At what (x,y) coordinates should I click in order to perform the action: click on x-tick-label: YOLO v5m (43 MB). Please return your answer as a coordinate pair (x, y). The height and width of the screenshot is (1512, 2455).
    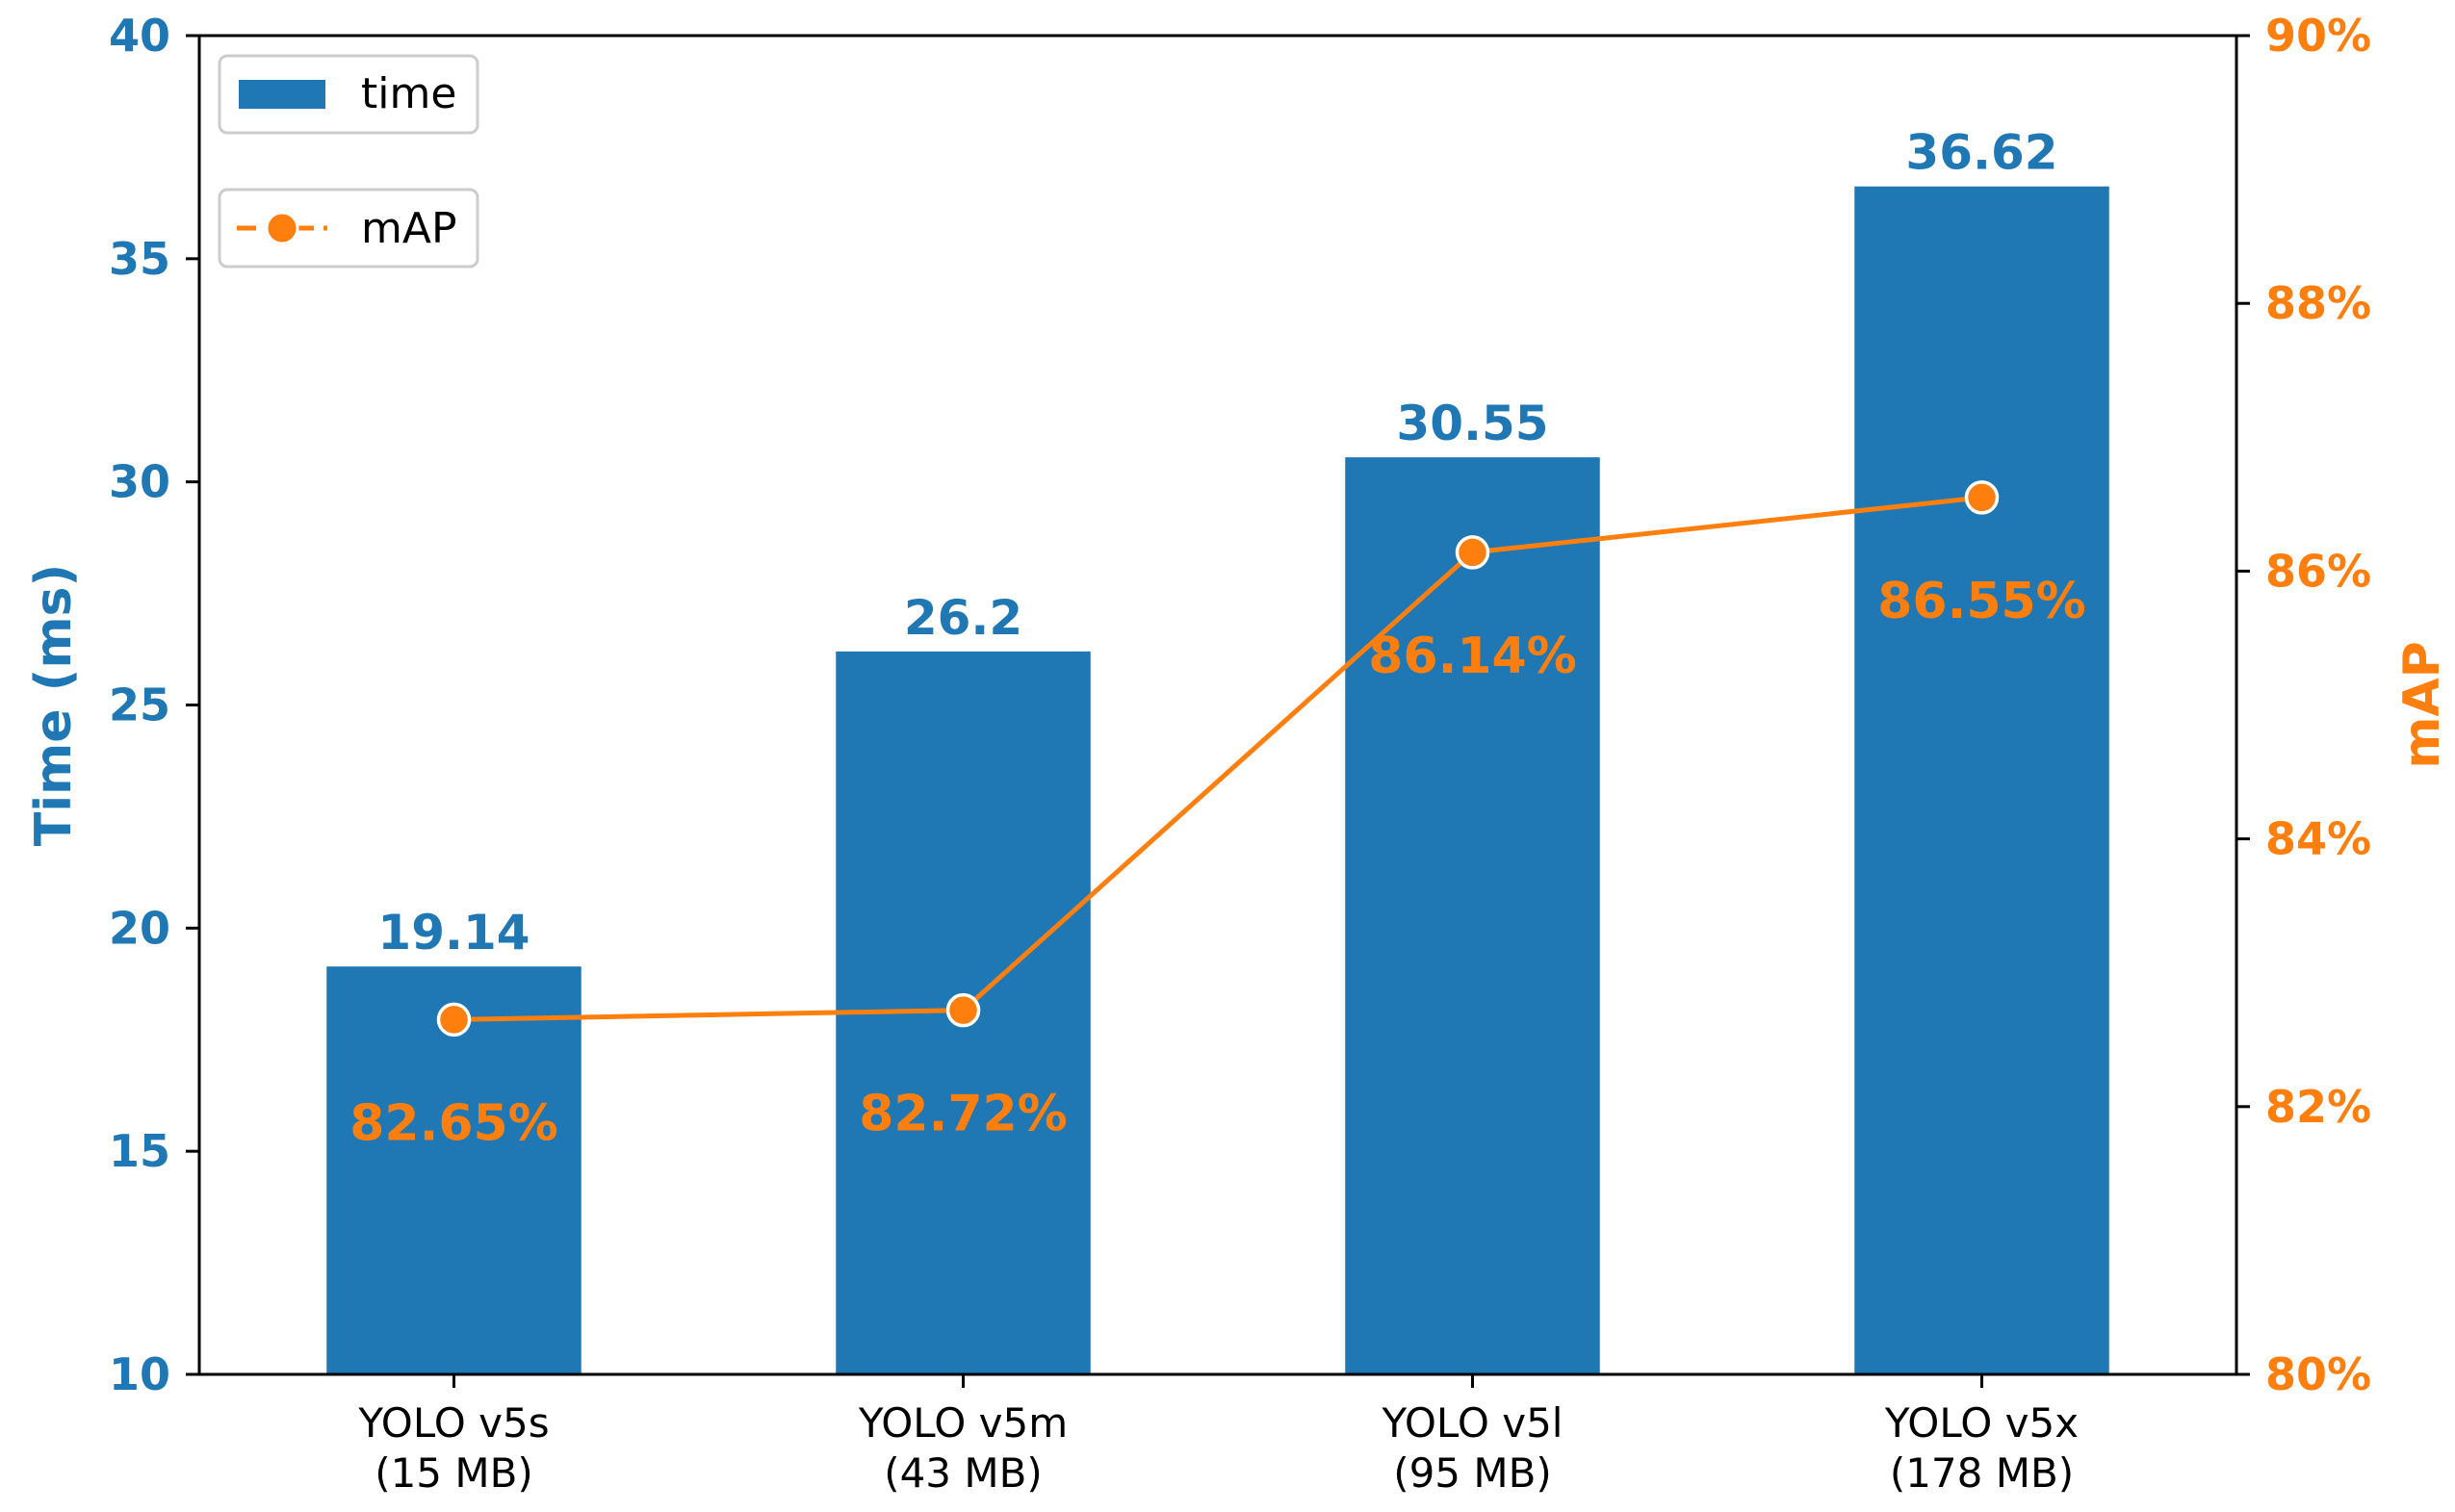
    Looking at the image, I should click on (963, 1448).